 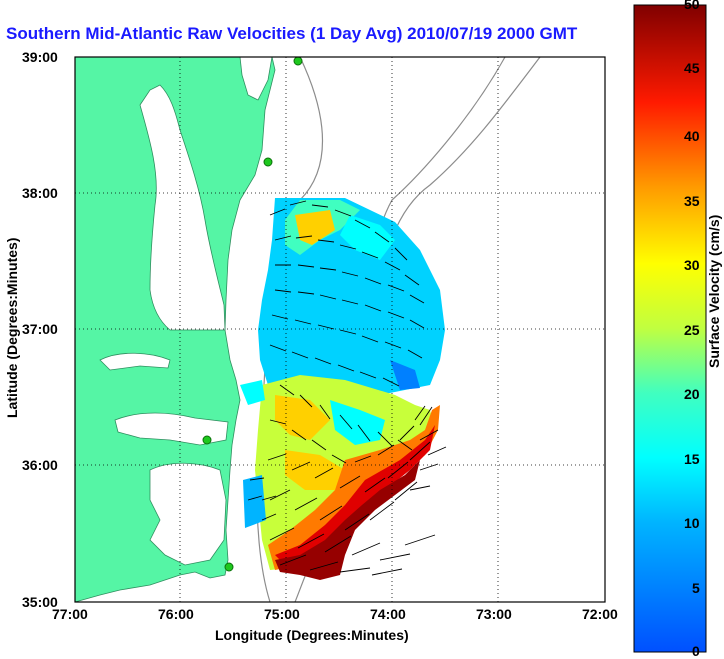 I want to click on y-tick-label: 36:00, so click(x=40, y=465).